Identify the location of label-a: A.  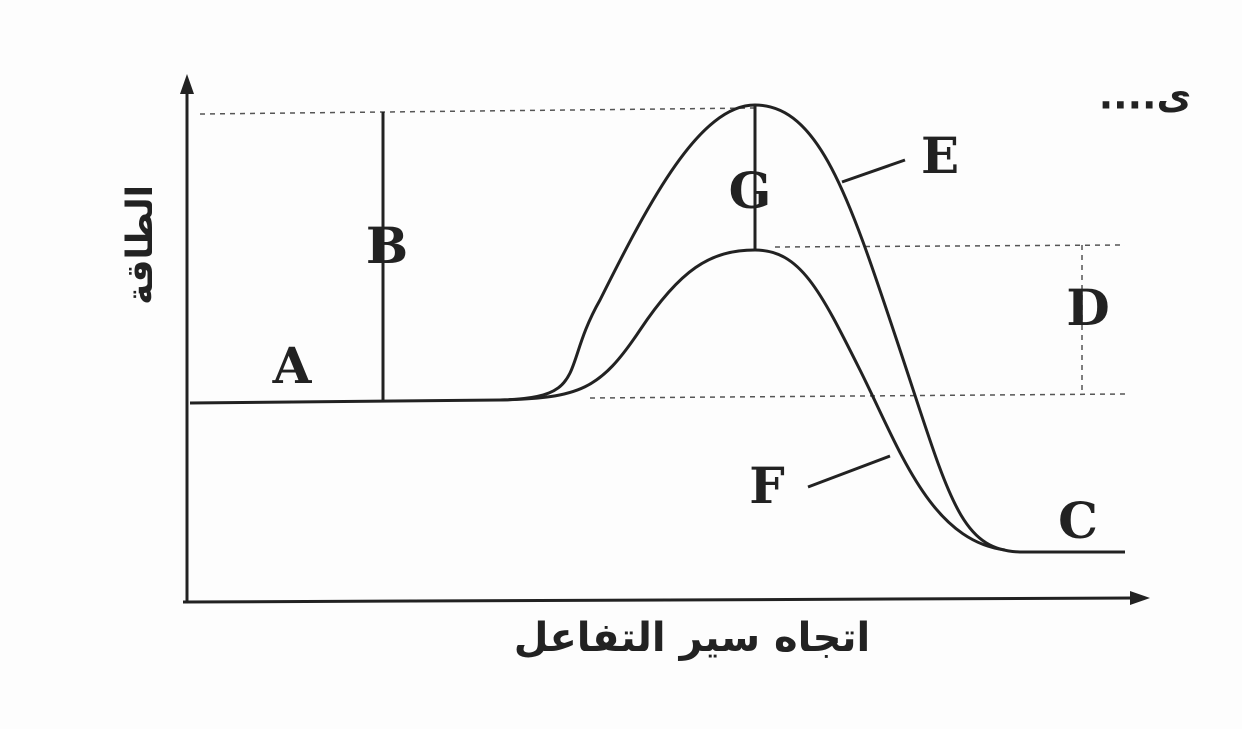
(292, 365).